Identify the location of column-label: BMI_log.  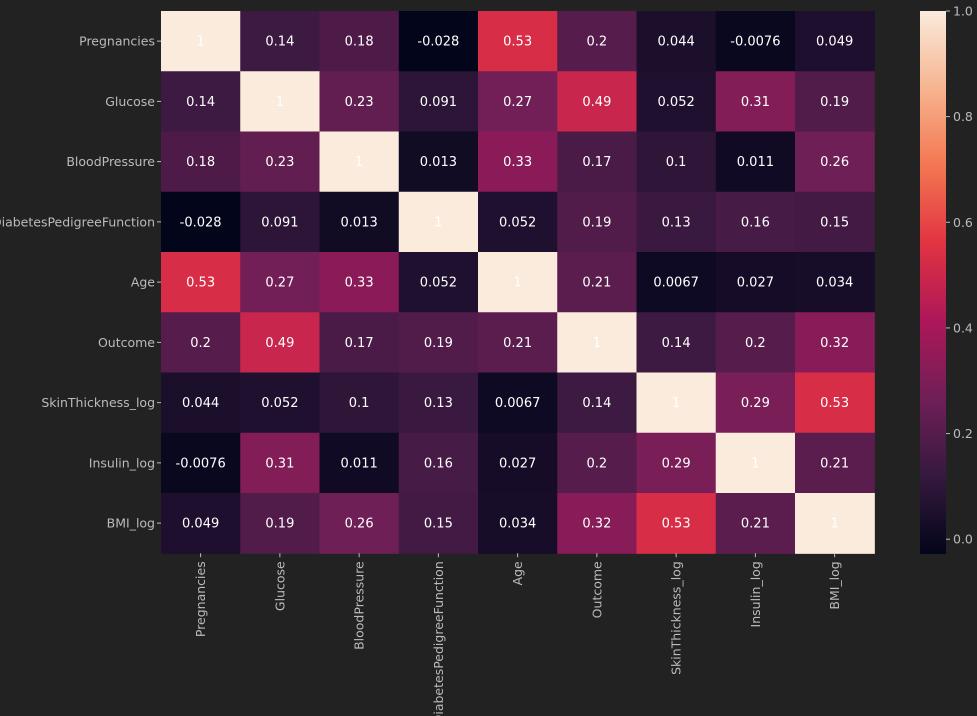
(834, 585).